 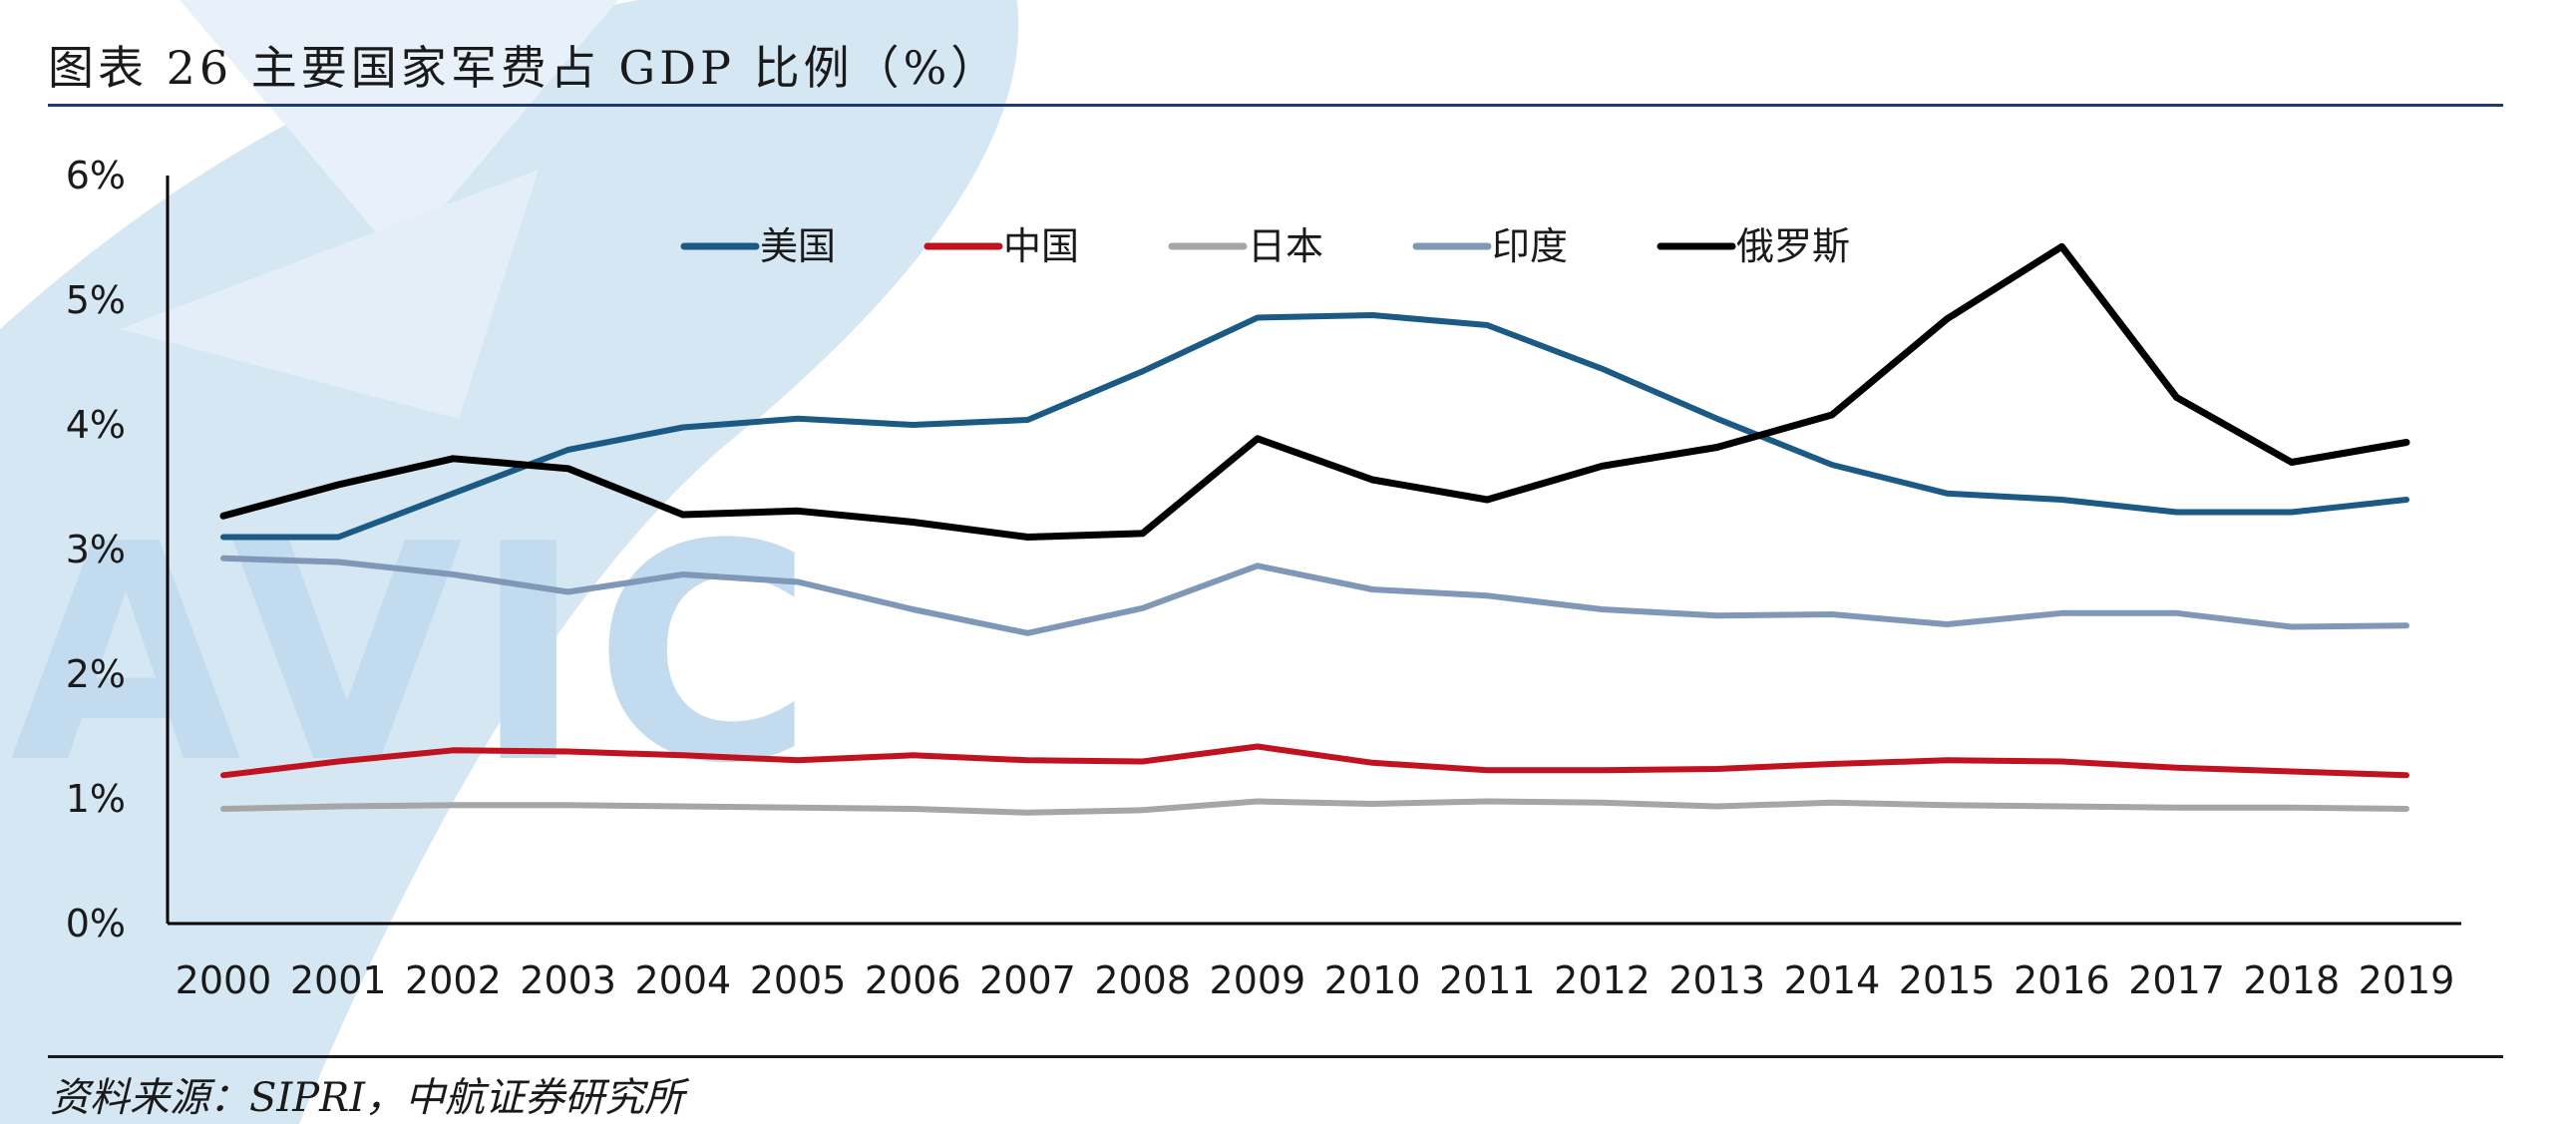 What do you see at coordinates (329, 294) in the screenshot?
I see `watermark-wing-shape` at bounding box center [329, 294].